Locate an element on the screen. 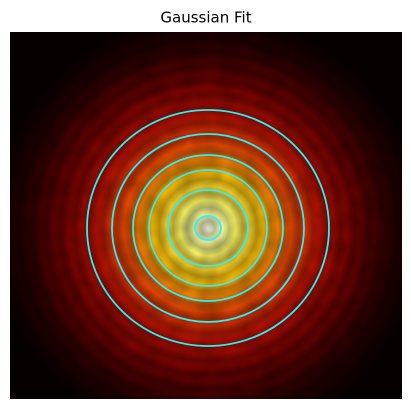 This screenshot has width=411, height=411. contour is located at coordinates (208, 228).